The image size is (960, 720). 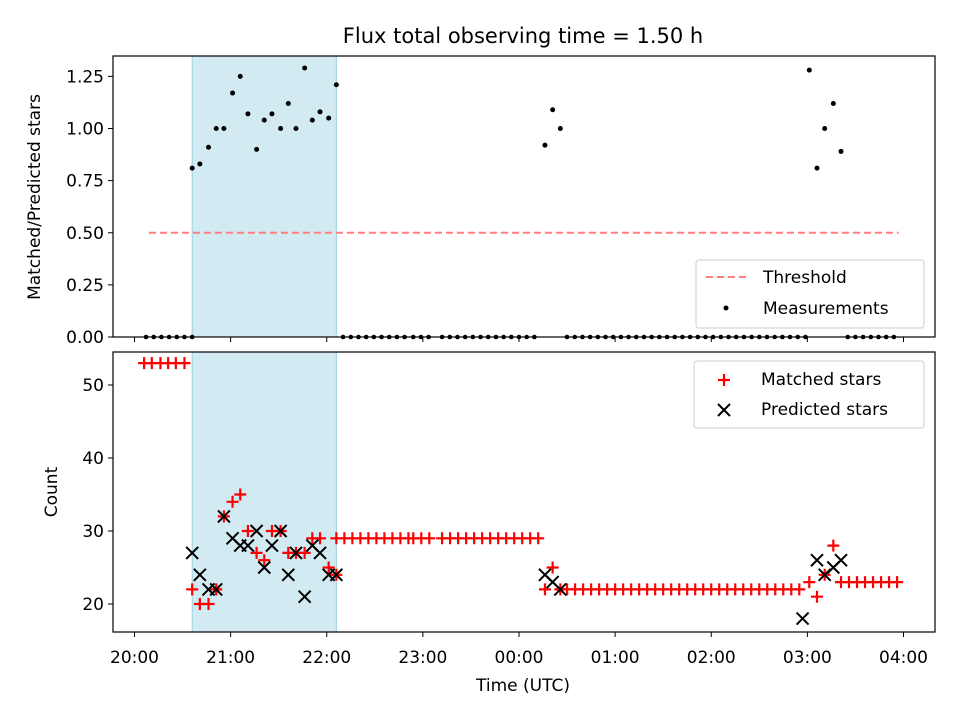 What do you see at coordinates (519, 658) in the screenshot?
I see `x-tick-label: 00:00` at bounding box center [519, 658].